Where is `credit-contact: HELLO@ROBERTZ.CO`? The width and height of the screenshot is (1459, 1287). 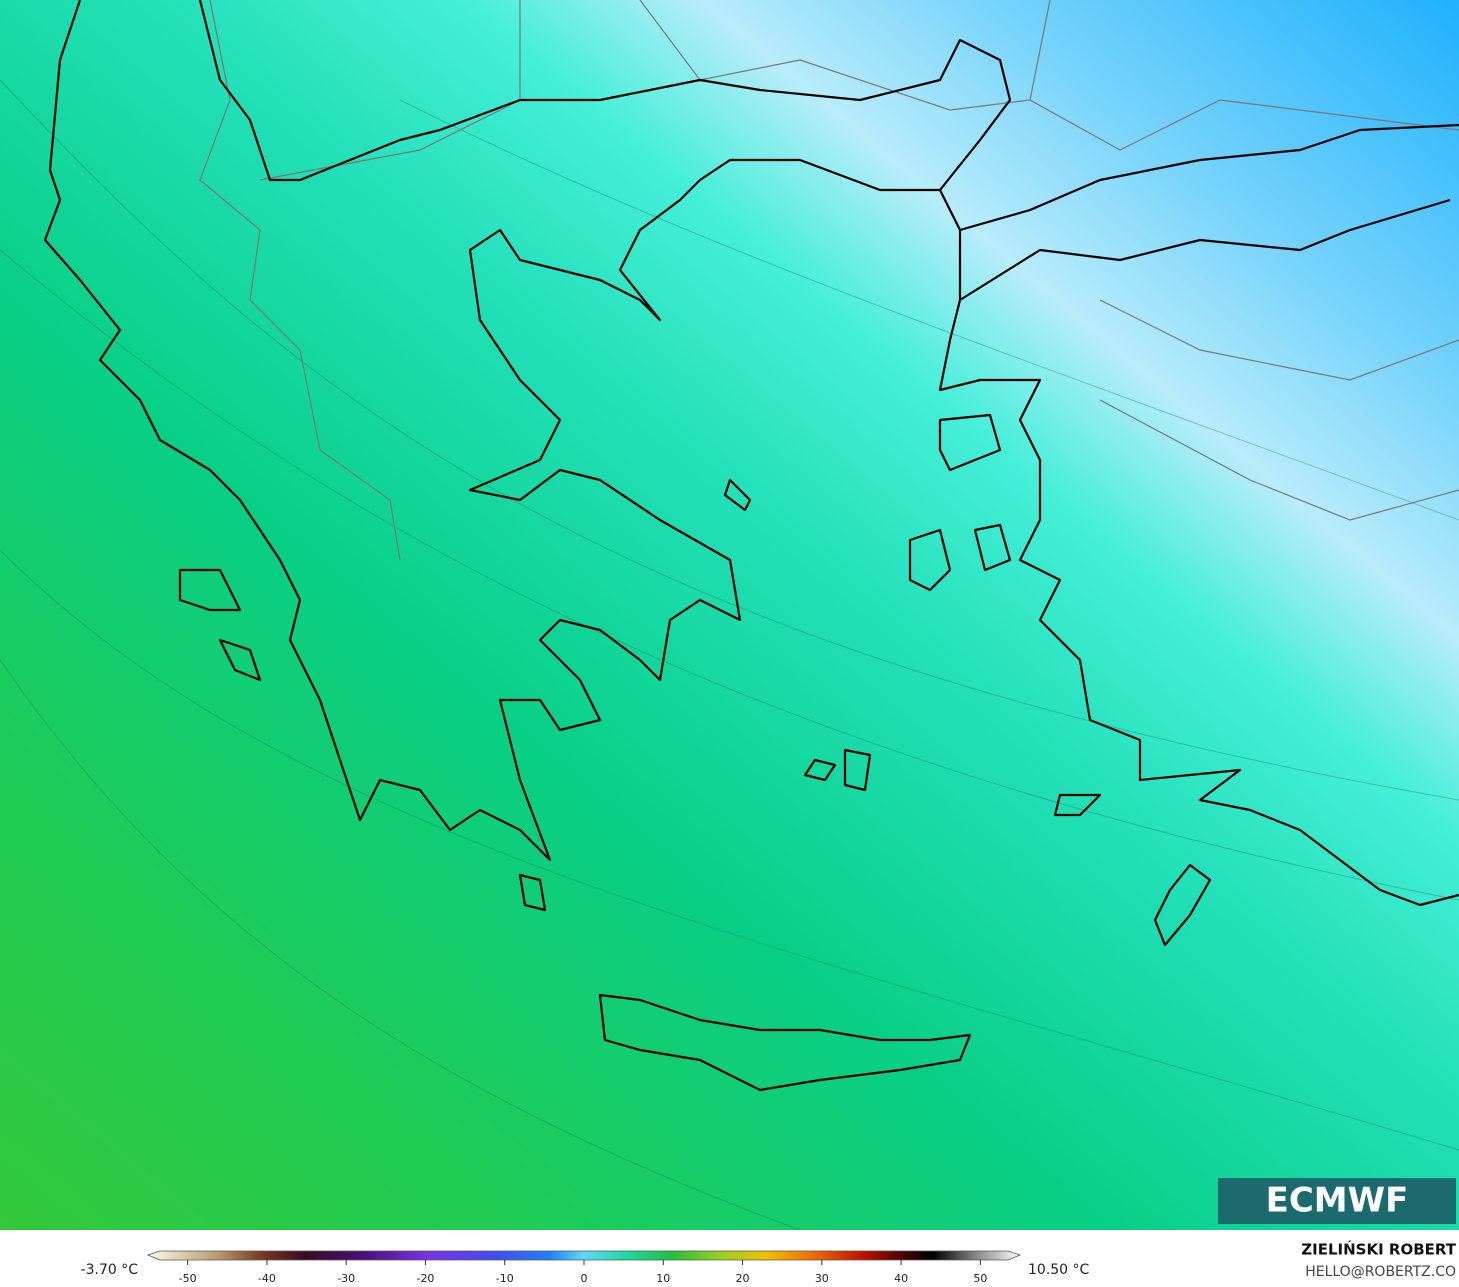
credit-contact: HELLO@ROBERTZ.CO is located at coordinates (1380, 1272).